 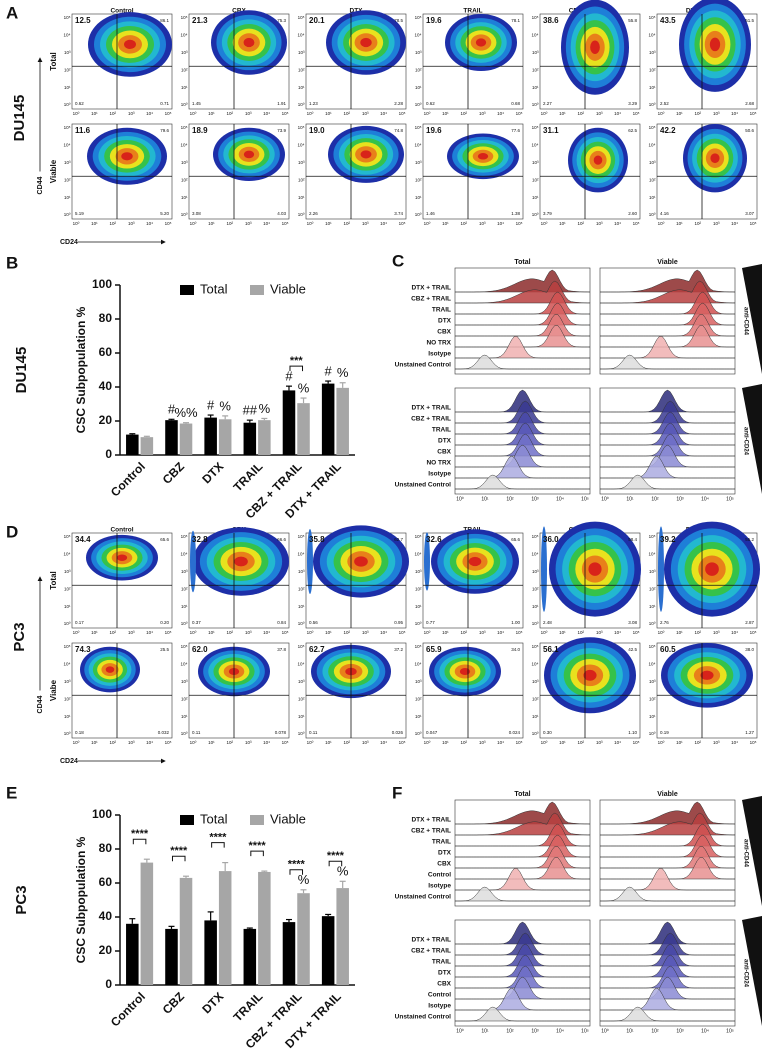 What do you see at coordinates (81, 369) in the screenshot?
I see `y-axis-title: CSC Subpopulation %` at bounding box center [81, 369].